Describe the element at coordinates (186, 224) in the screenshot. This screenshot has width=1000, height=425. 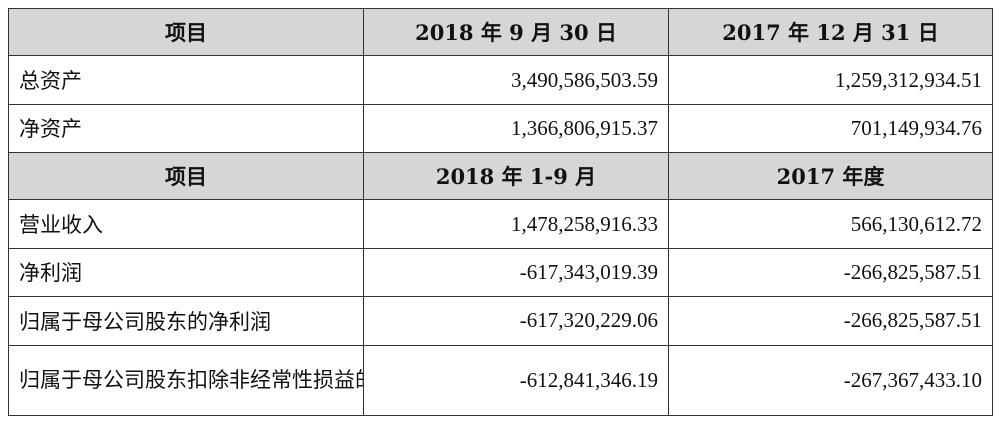
I see `row-label: 营业收入` at that location.